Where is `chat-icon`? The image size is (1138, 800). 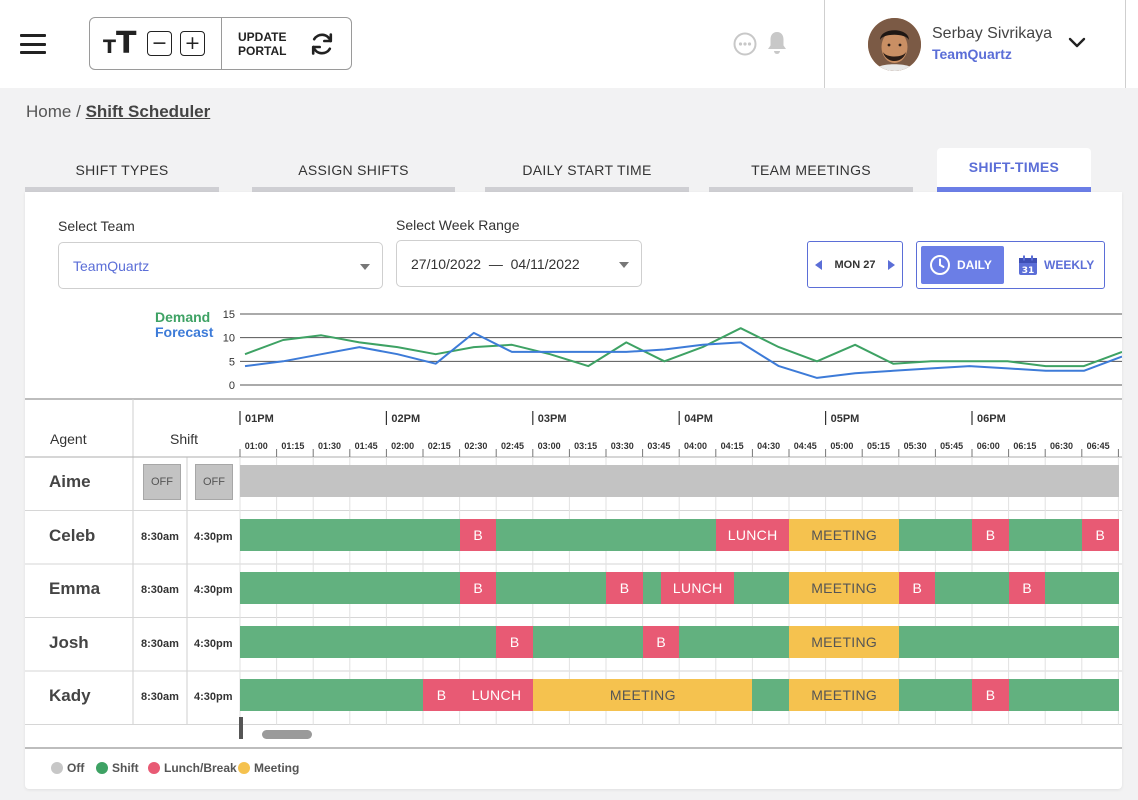
chat-icon is located at coordinates (745, 44).